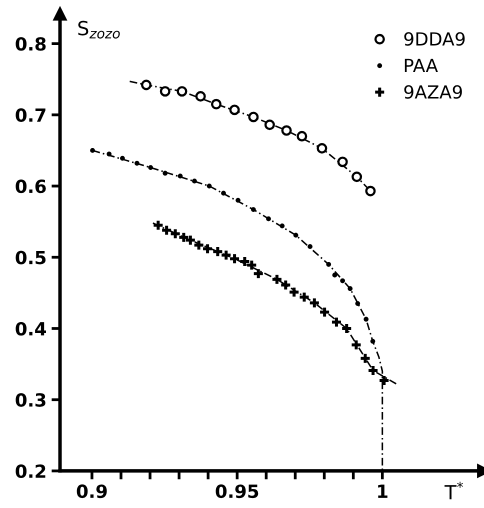 The width and height of the screenshot is (484, 508). Describe the element at coordinates (31, 400) in the screenshot. I see `y-tick-label: 0.3` at that location.